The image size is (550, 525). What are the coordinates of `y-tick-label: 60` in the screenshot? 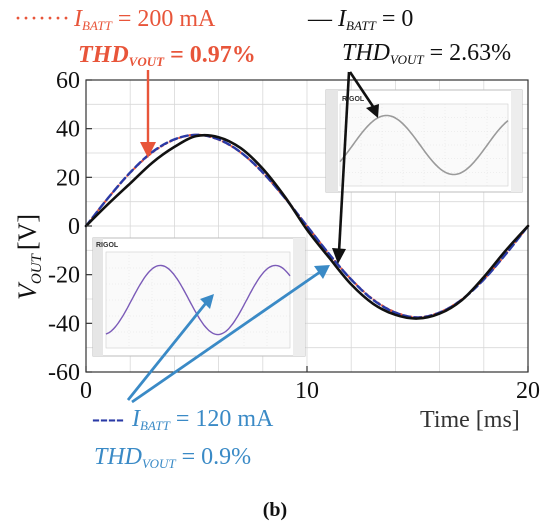 It's located at (68, 81).